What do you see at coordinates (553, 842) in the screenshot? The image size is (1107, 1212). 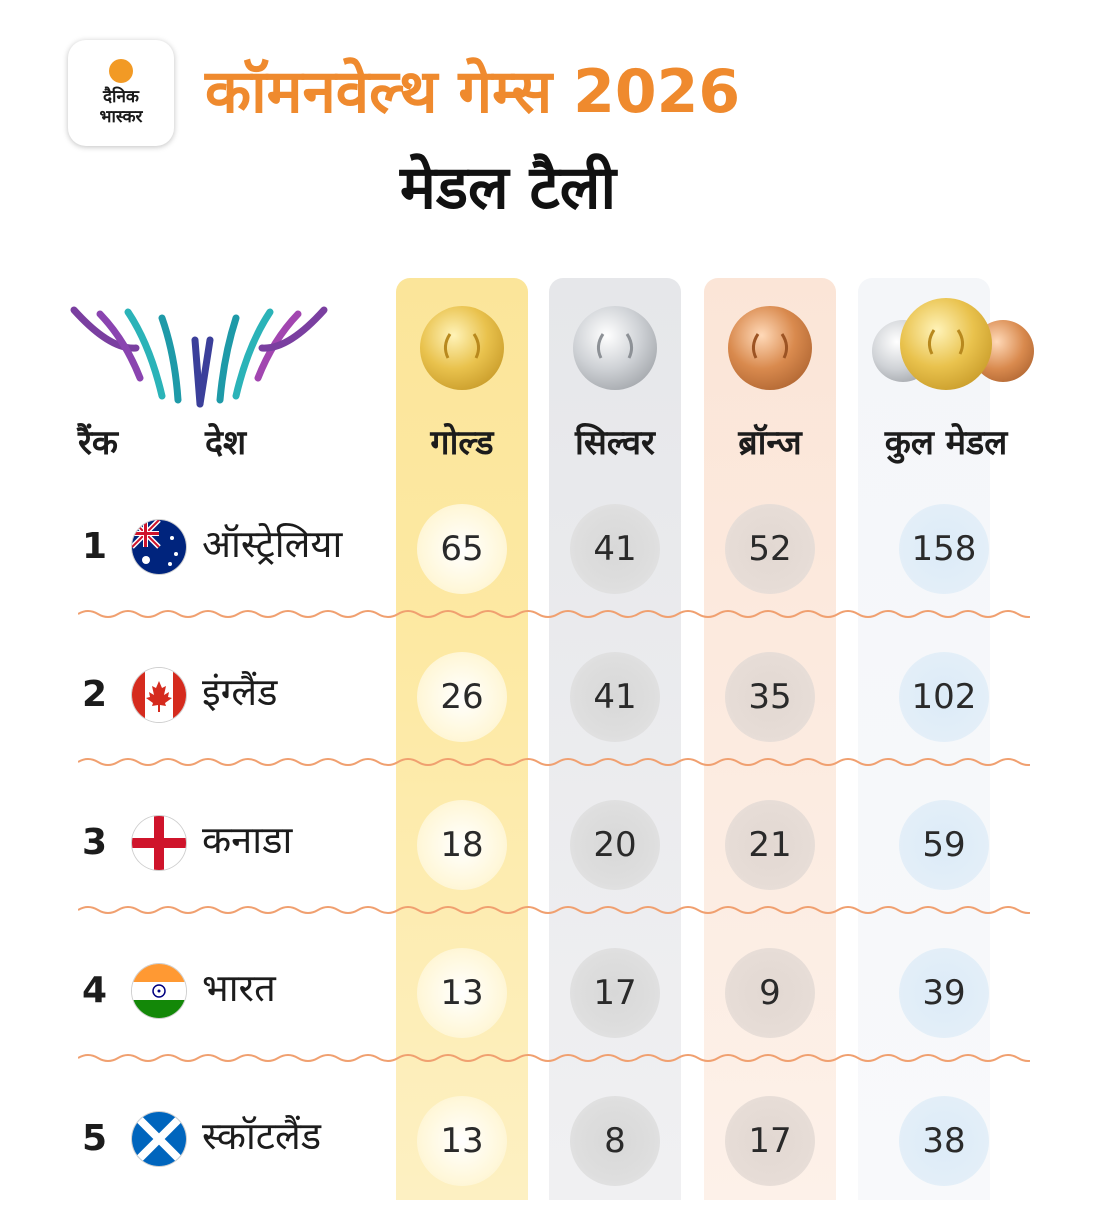 I see `table-row: 3 कनाडा 18 20 21 59` at bounding box center [553, 842].